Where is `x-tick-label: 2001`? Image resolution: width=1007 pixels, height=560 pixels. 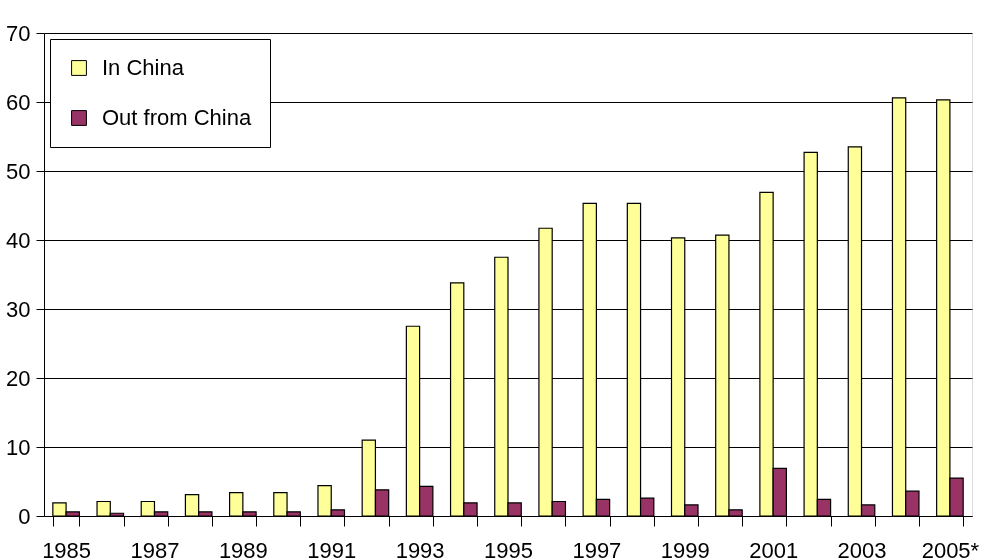 x-tick-label: 2001 is located at coordinates (774, 548).